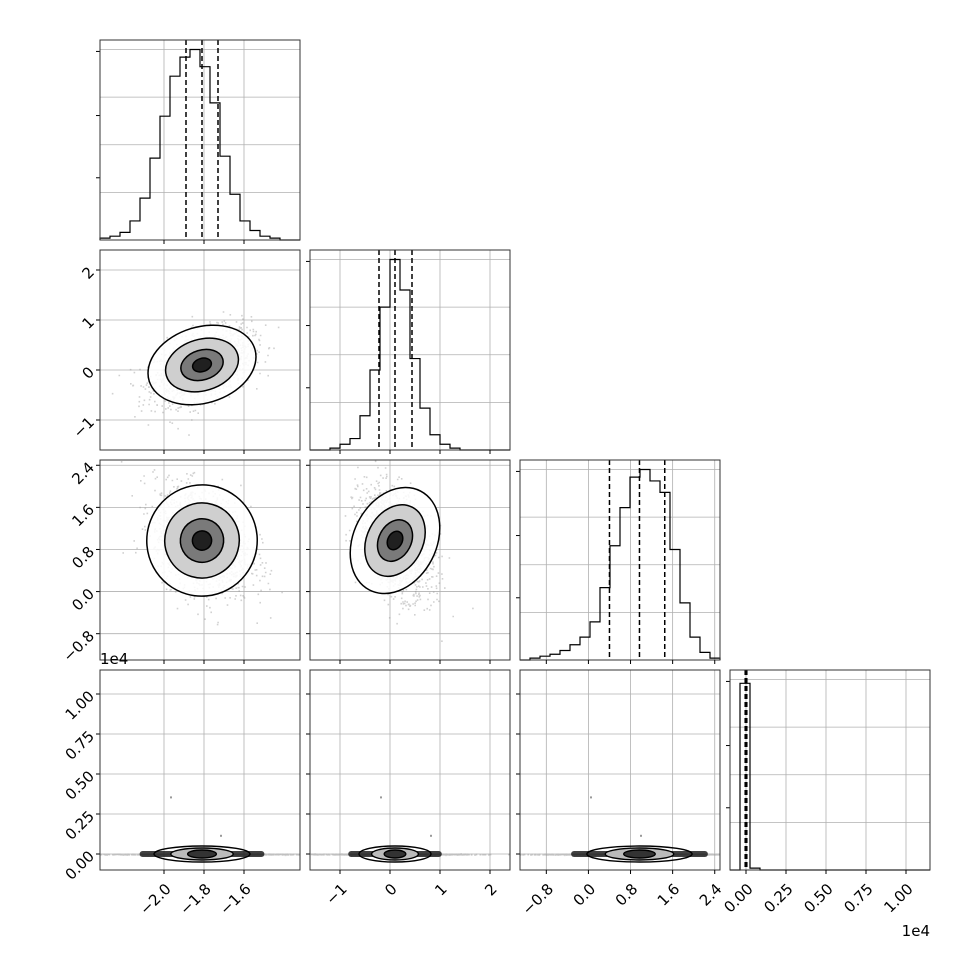  I want to click on panel-r3-c2, so click(618, 770).